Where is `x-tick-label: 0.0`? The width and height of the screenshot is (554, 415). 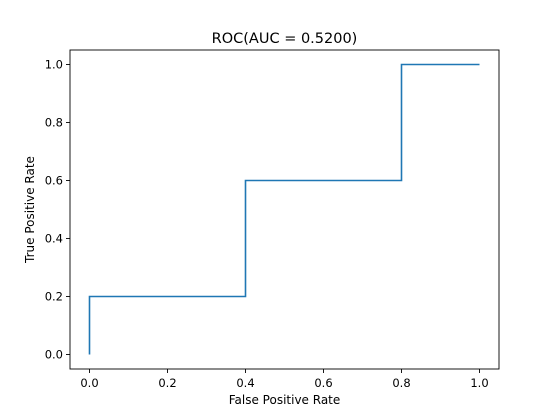
x-tick-label: 0.0 is located at coordinates (89, 383).